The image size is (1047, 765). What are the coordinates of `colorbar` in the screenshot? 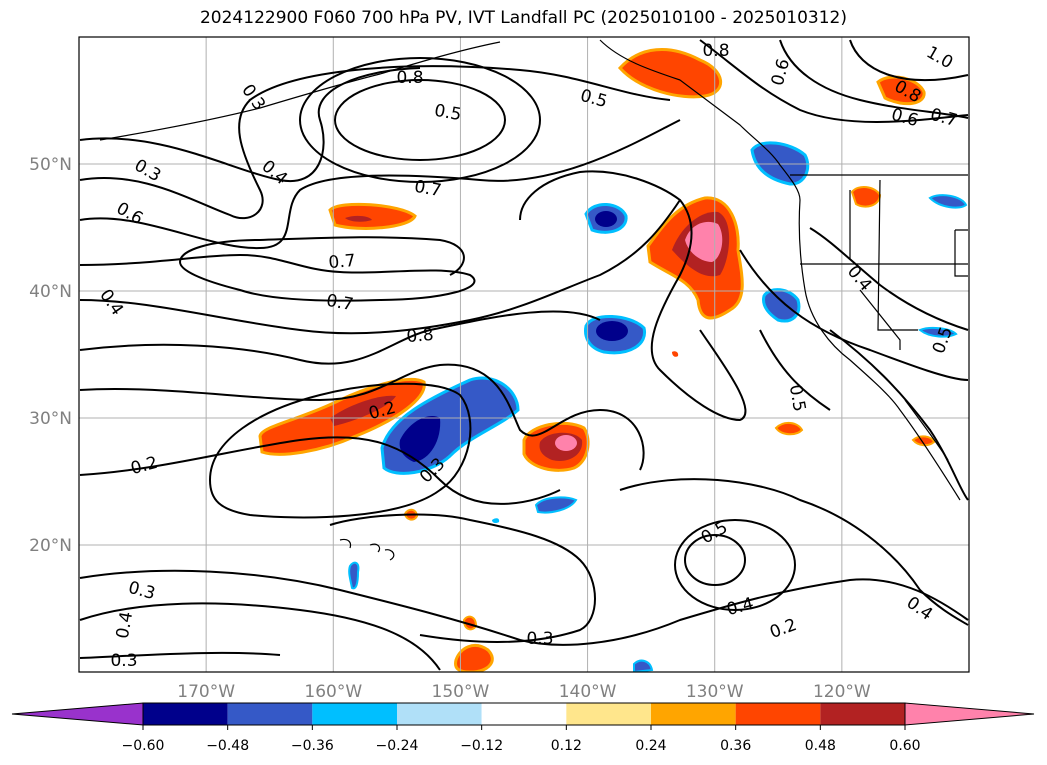 It's located at (523, 714).